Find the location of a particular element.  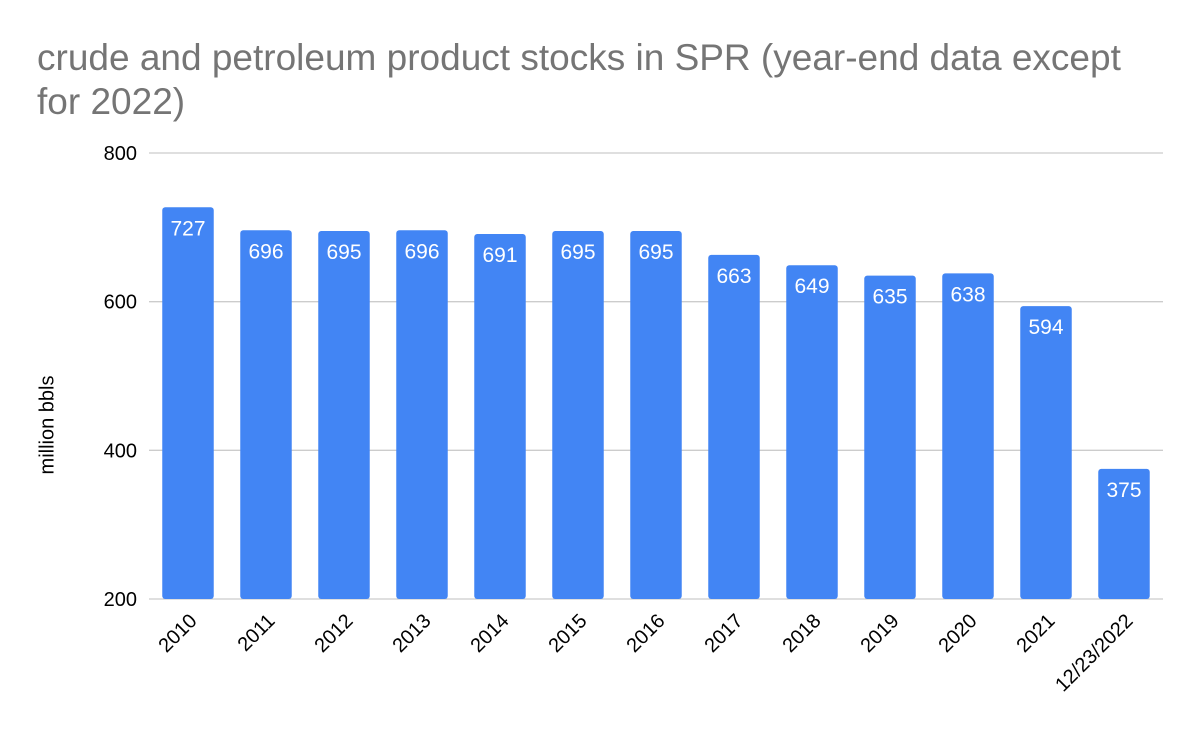

bar-value-label: 663 is located at coordinates (733, 276).